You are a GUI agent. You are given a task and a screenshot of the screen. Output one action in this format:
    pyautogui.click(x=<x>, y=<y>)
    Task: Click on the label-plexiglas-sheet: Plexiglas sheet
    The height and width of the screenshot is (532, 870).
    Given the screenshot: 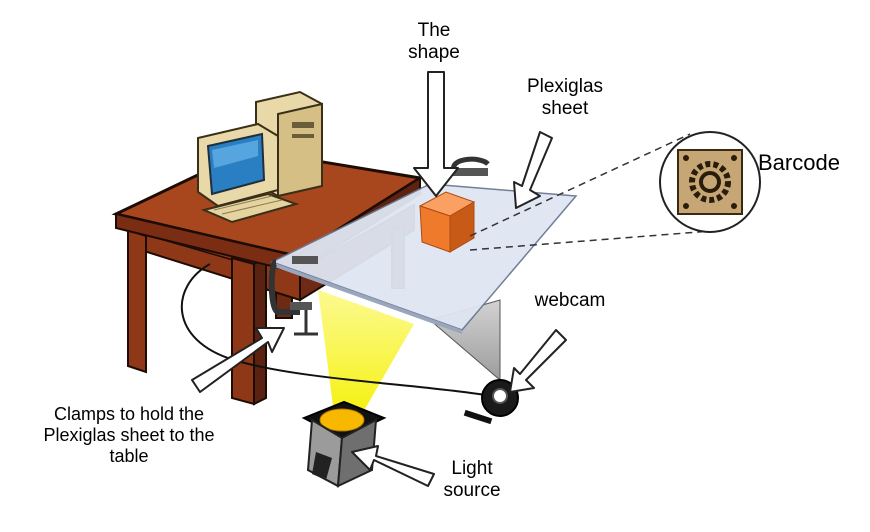 What is the action you would take?
    pyautogui.click(x=565, y=98)
    